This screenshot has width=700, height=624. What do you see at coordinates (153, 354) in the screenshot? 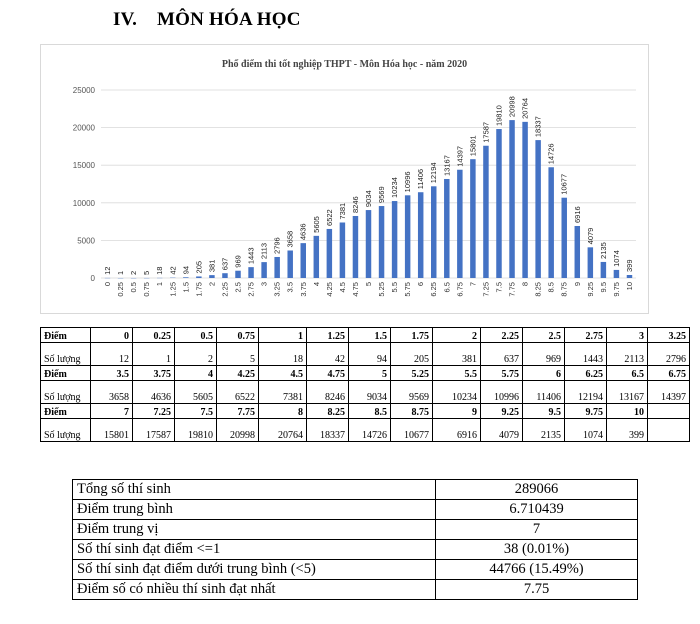
I see `count-cell: 1` at bounding box center [153, 354].